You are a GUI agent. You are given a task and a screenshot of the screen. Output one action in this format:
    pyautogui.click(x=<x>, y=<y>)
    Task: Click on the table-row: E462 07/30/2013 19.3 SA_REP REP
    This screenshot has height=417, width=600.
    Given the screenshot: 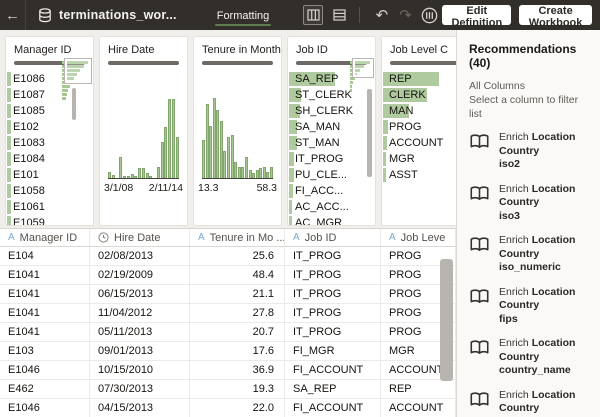 What is the action you would take?
    pyautogui.click(x=228, y=389)
    